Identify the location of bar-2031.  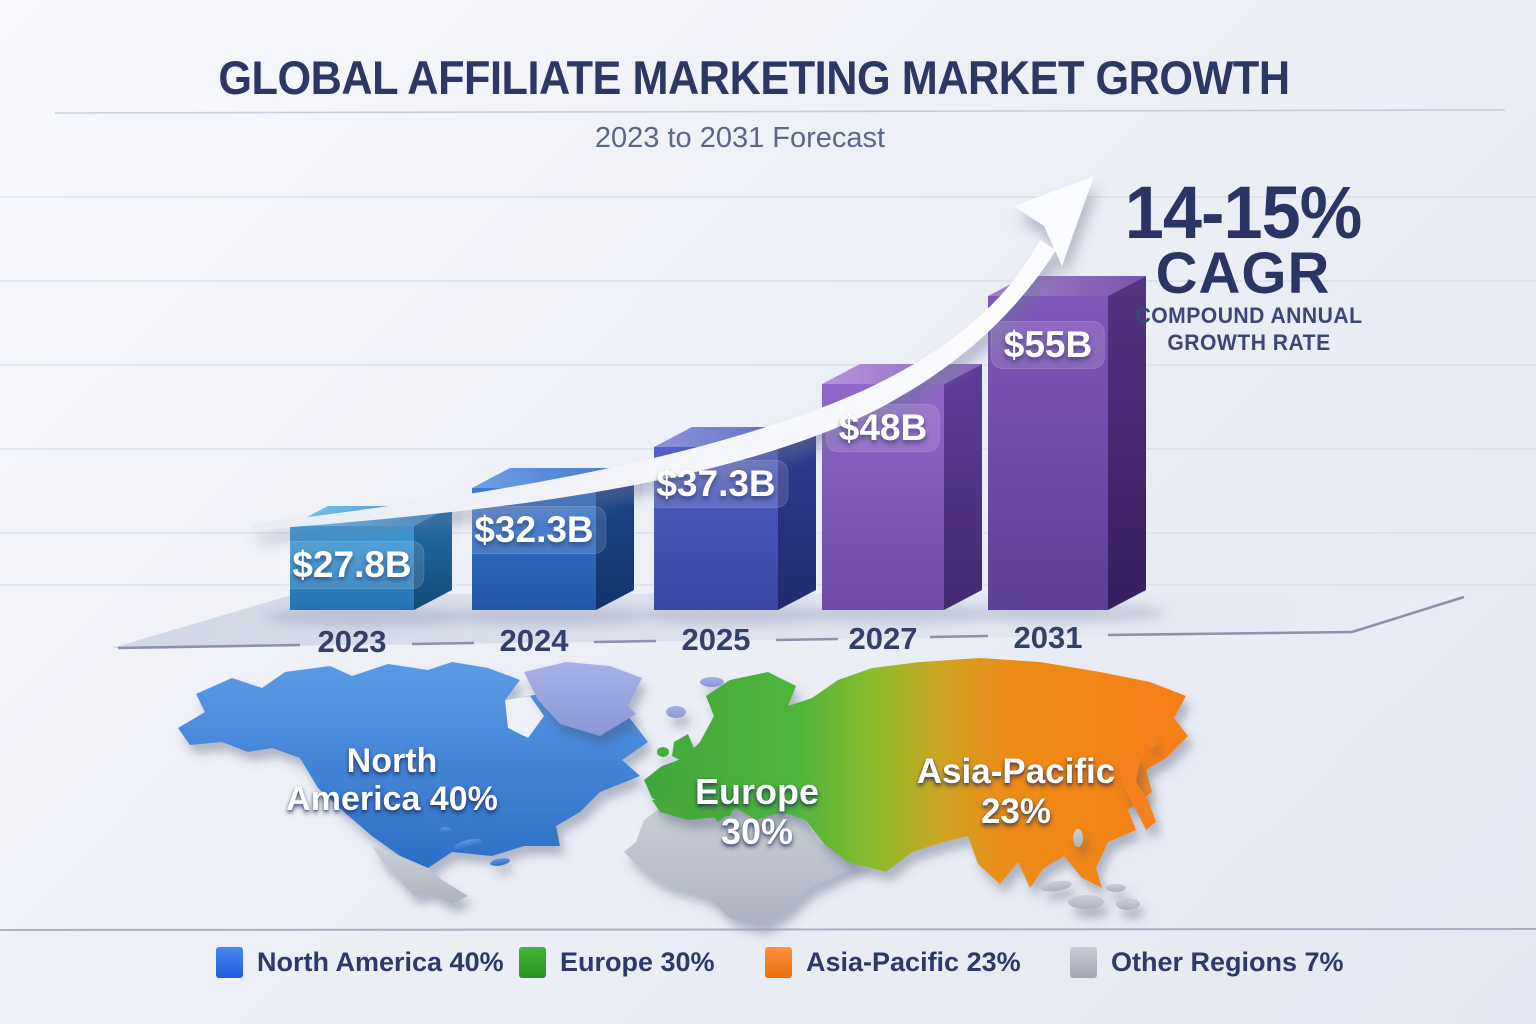
(1067, 443).